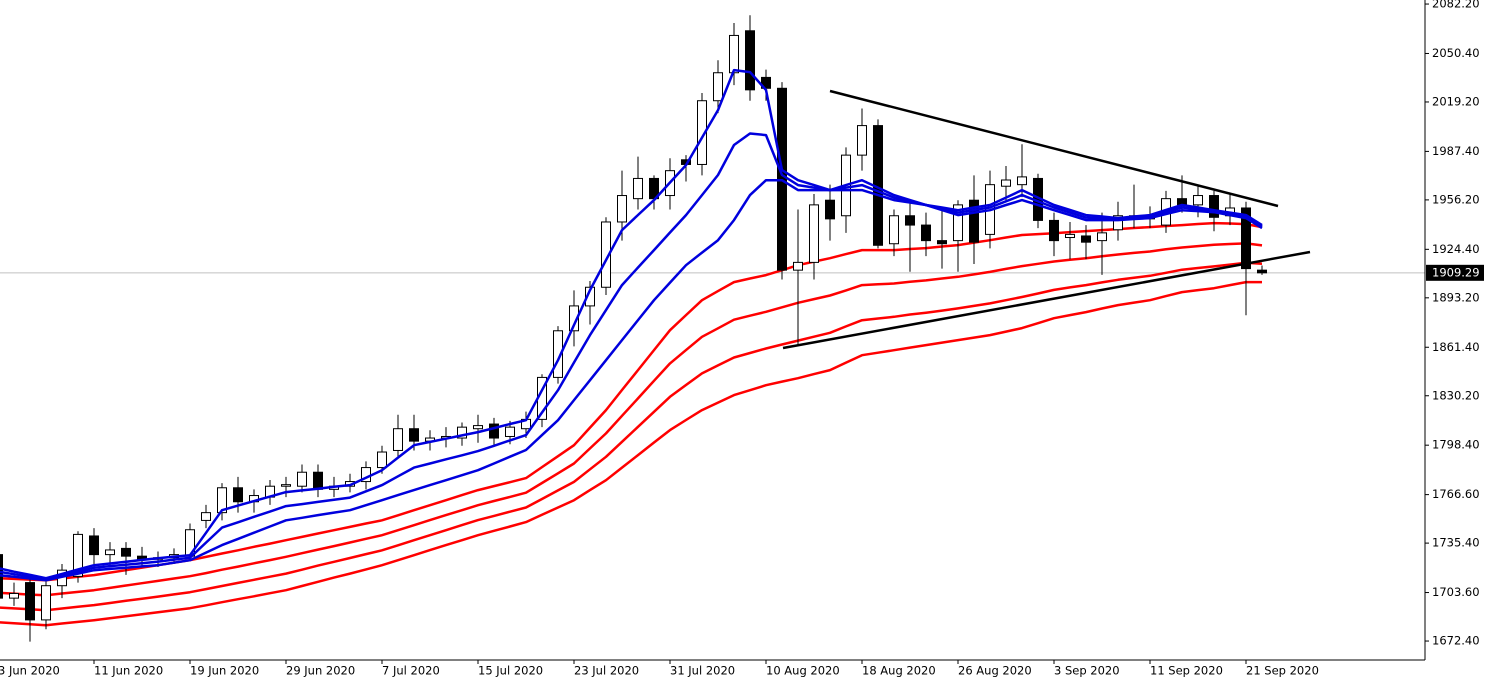  Describe the element at coordinates (320, 671) in the screenshot. I see `x-tick-label: 29 Jun 2020` at that location.